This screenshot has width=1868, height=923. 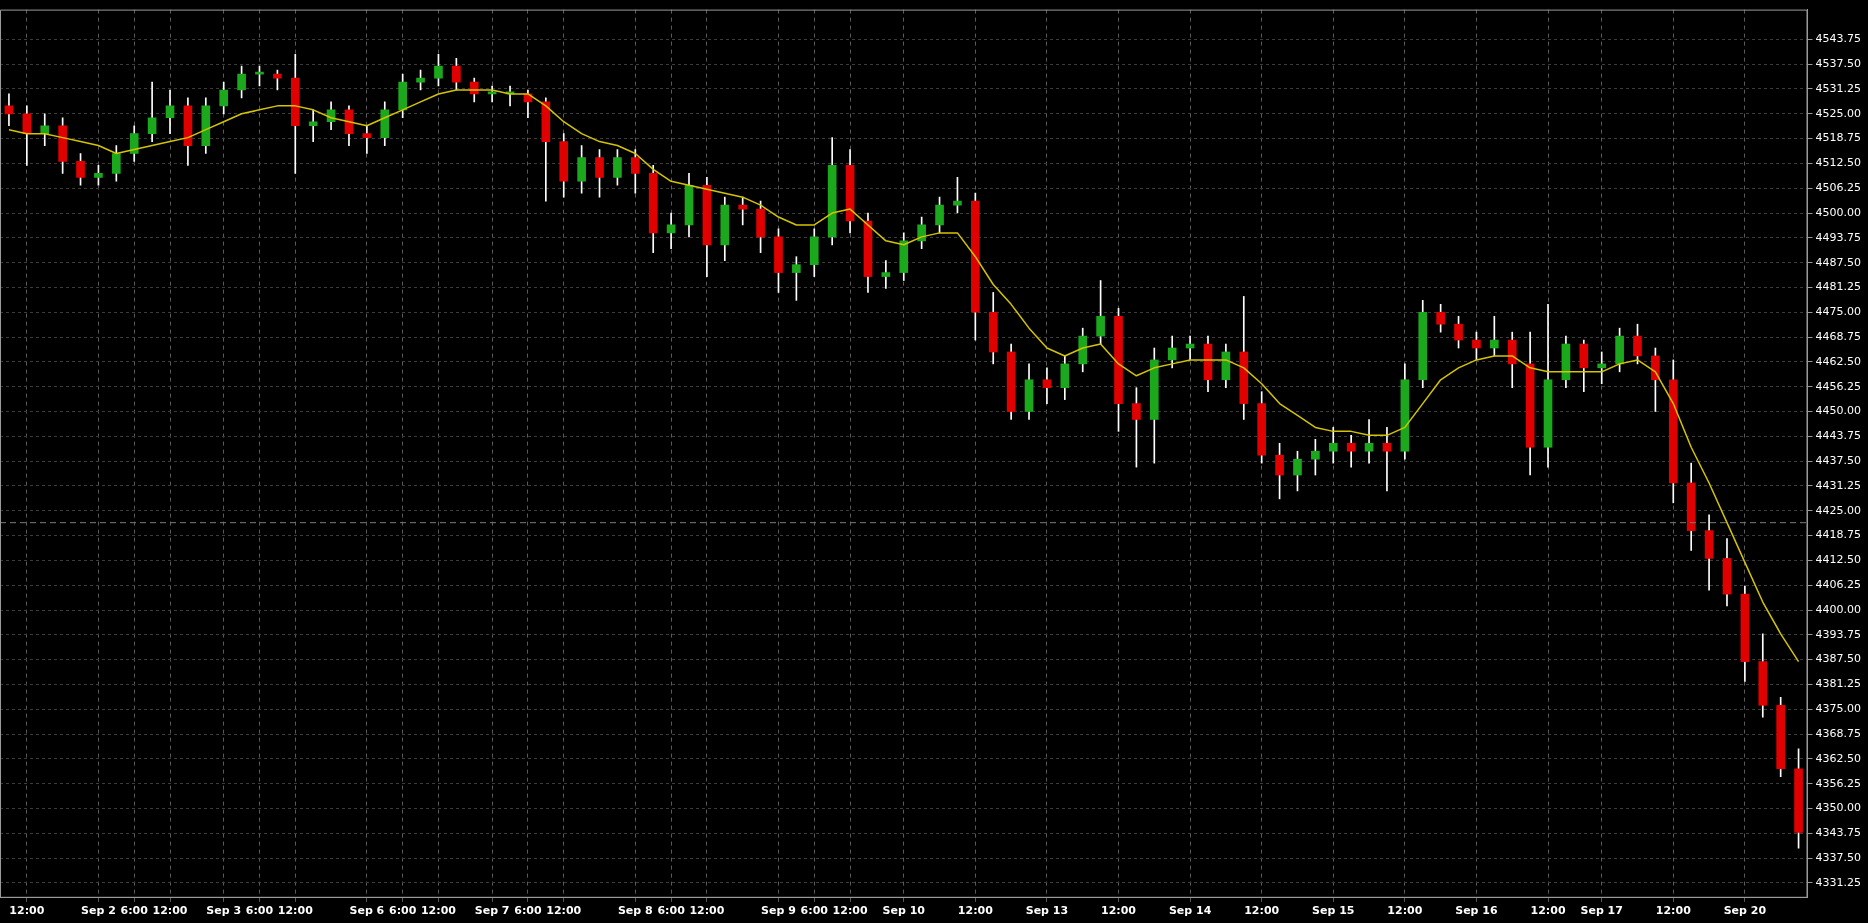 I want to click on x-tick-label: Sep 10, so click(x=904, y=911).